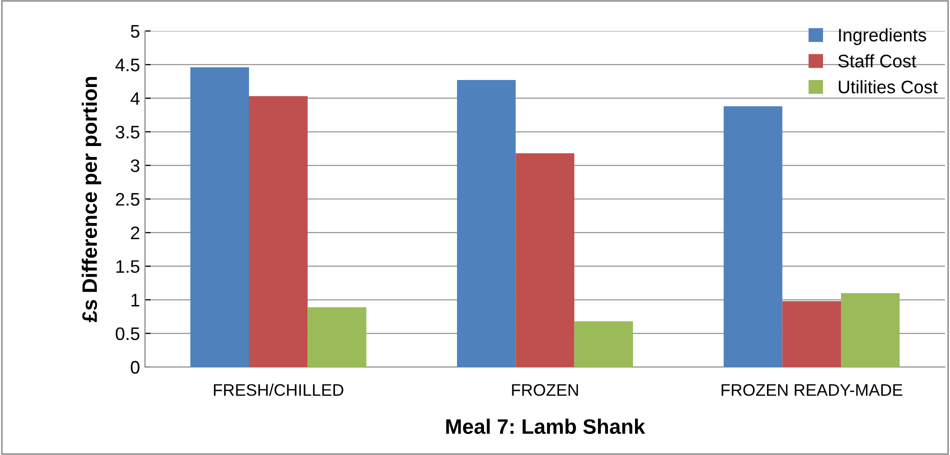  I want to click on x-tick-label: FROZEN, so click(545, 390).